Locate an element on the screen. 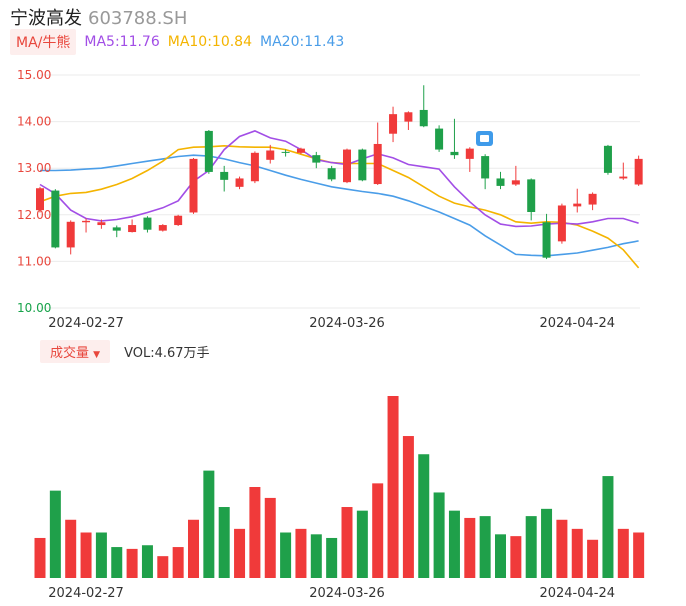  price-date-axis: 2024-02-27 2024-03-26 2024-04-24 is located at coordinates (331, 323).